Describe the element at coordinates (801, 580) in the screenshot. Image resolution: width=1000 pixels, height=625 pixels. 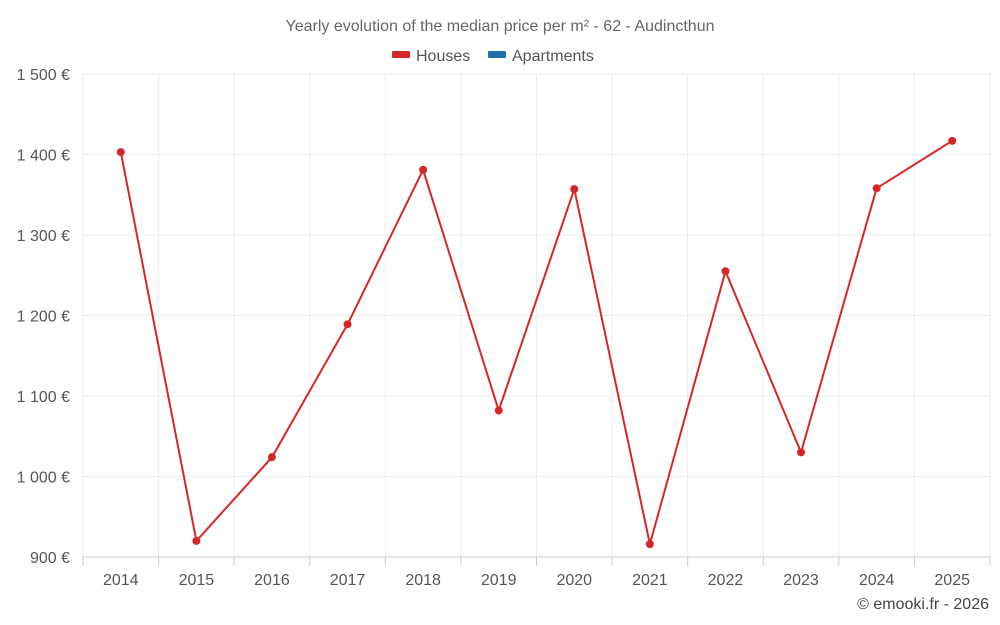
I see `x-tick-label: 2023` at that location.